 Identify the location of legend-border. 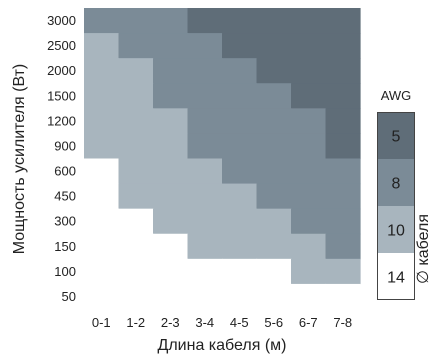
(396, 206).